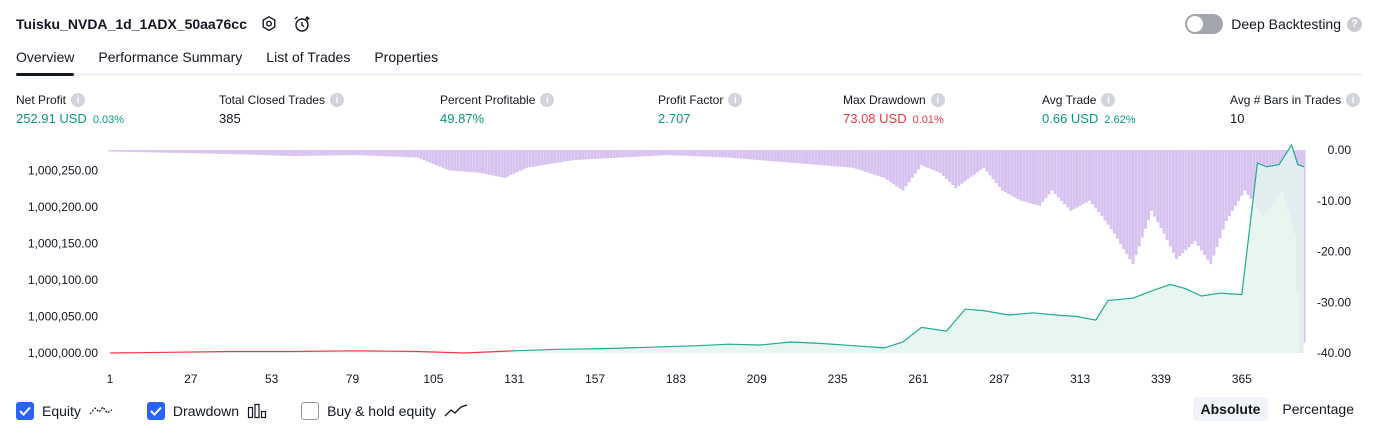 Image resolution: width=1379 pixels, height=435 pixels. Describe the element at coordinates (63, 243) in the screenshot. I see `left-axis-tick-label: 1,000,150.00` at that location.